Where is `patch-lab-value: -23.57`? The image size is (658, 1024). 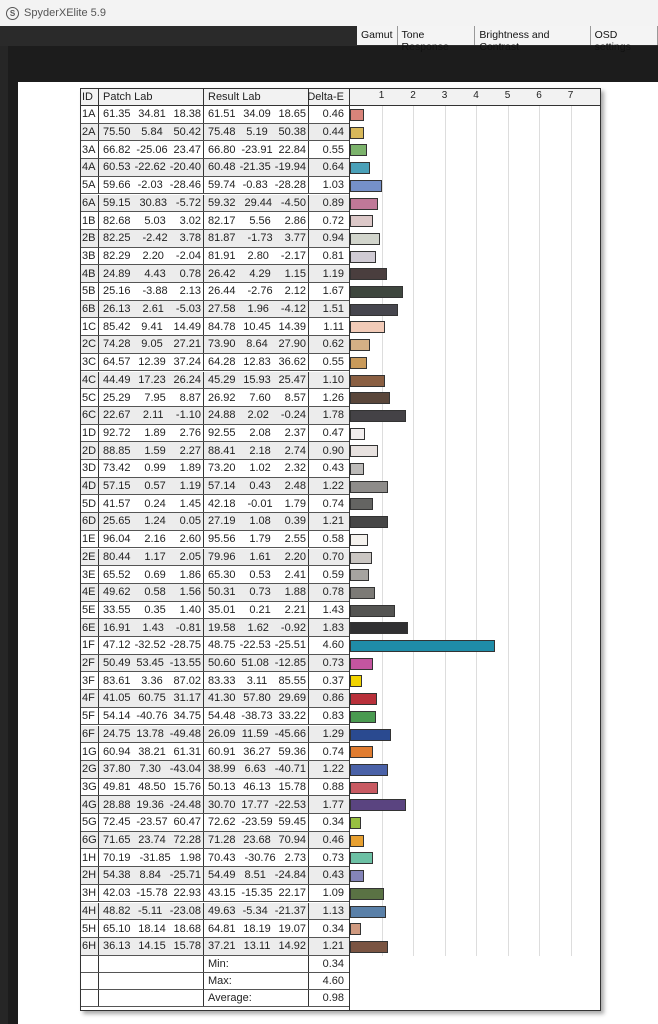 patch-lab-value: -23.57 is located at coordinates (152, 822).